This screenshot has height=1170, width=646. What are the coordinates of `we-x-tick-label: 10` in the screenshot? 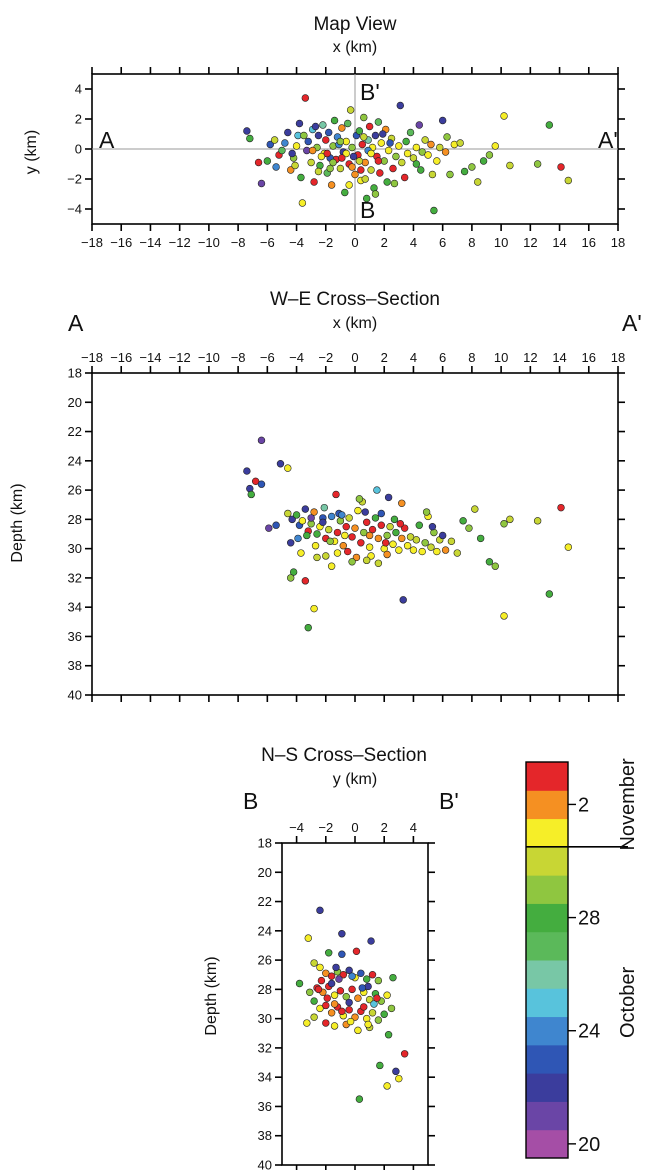 It's located at (501, 357).